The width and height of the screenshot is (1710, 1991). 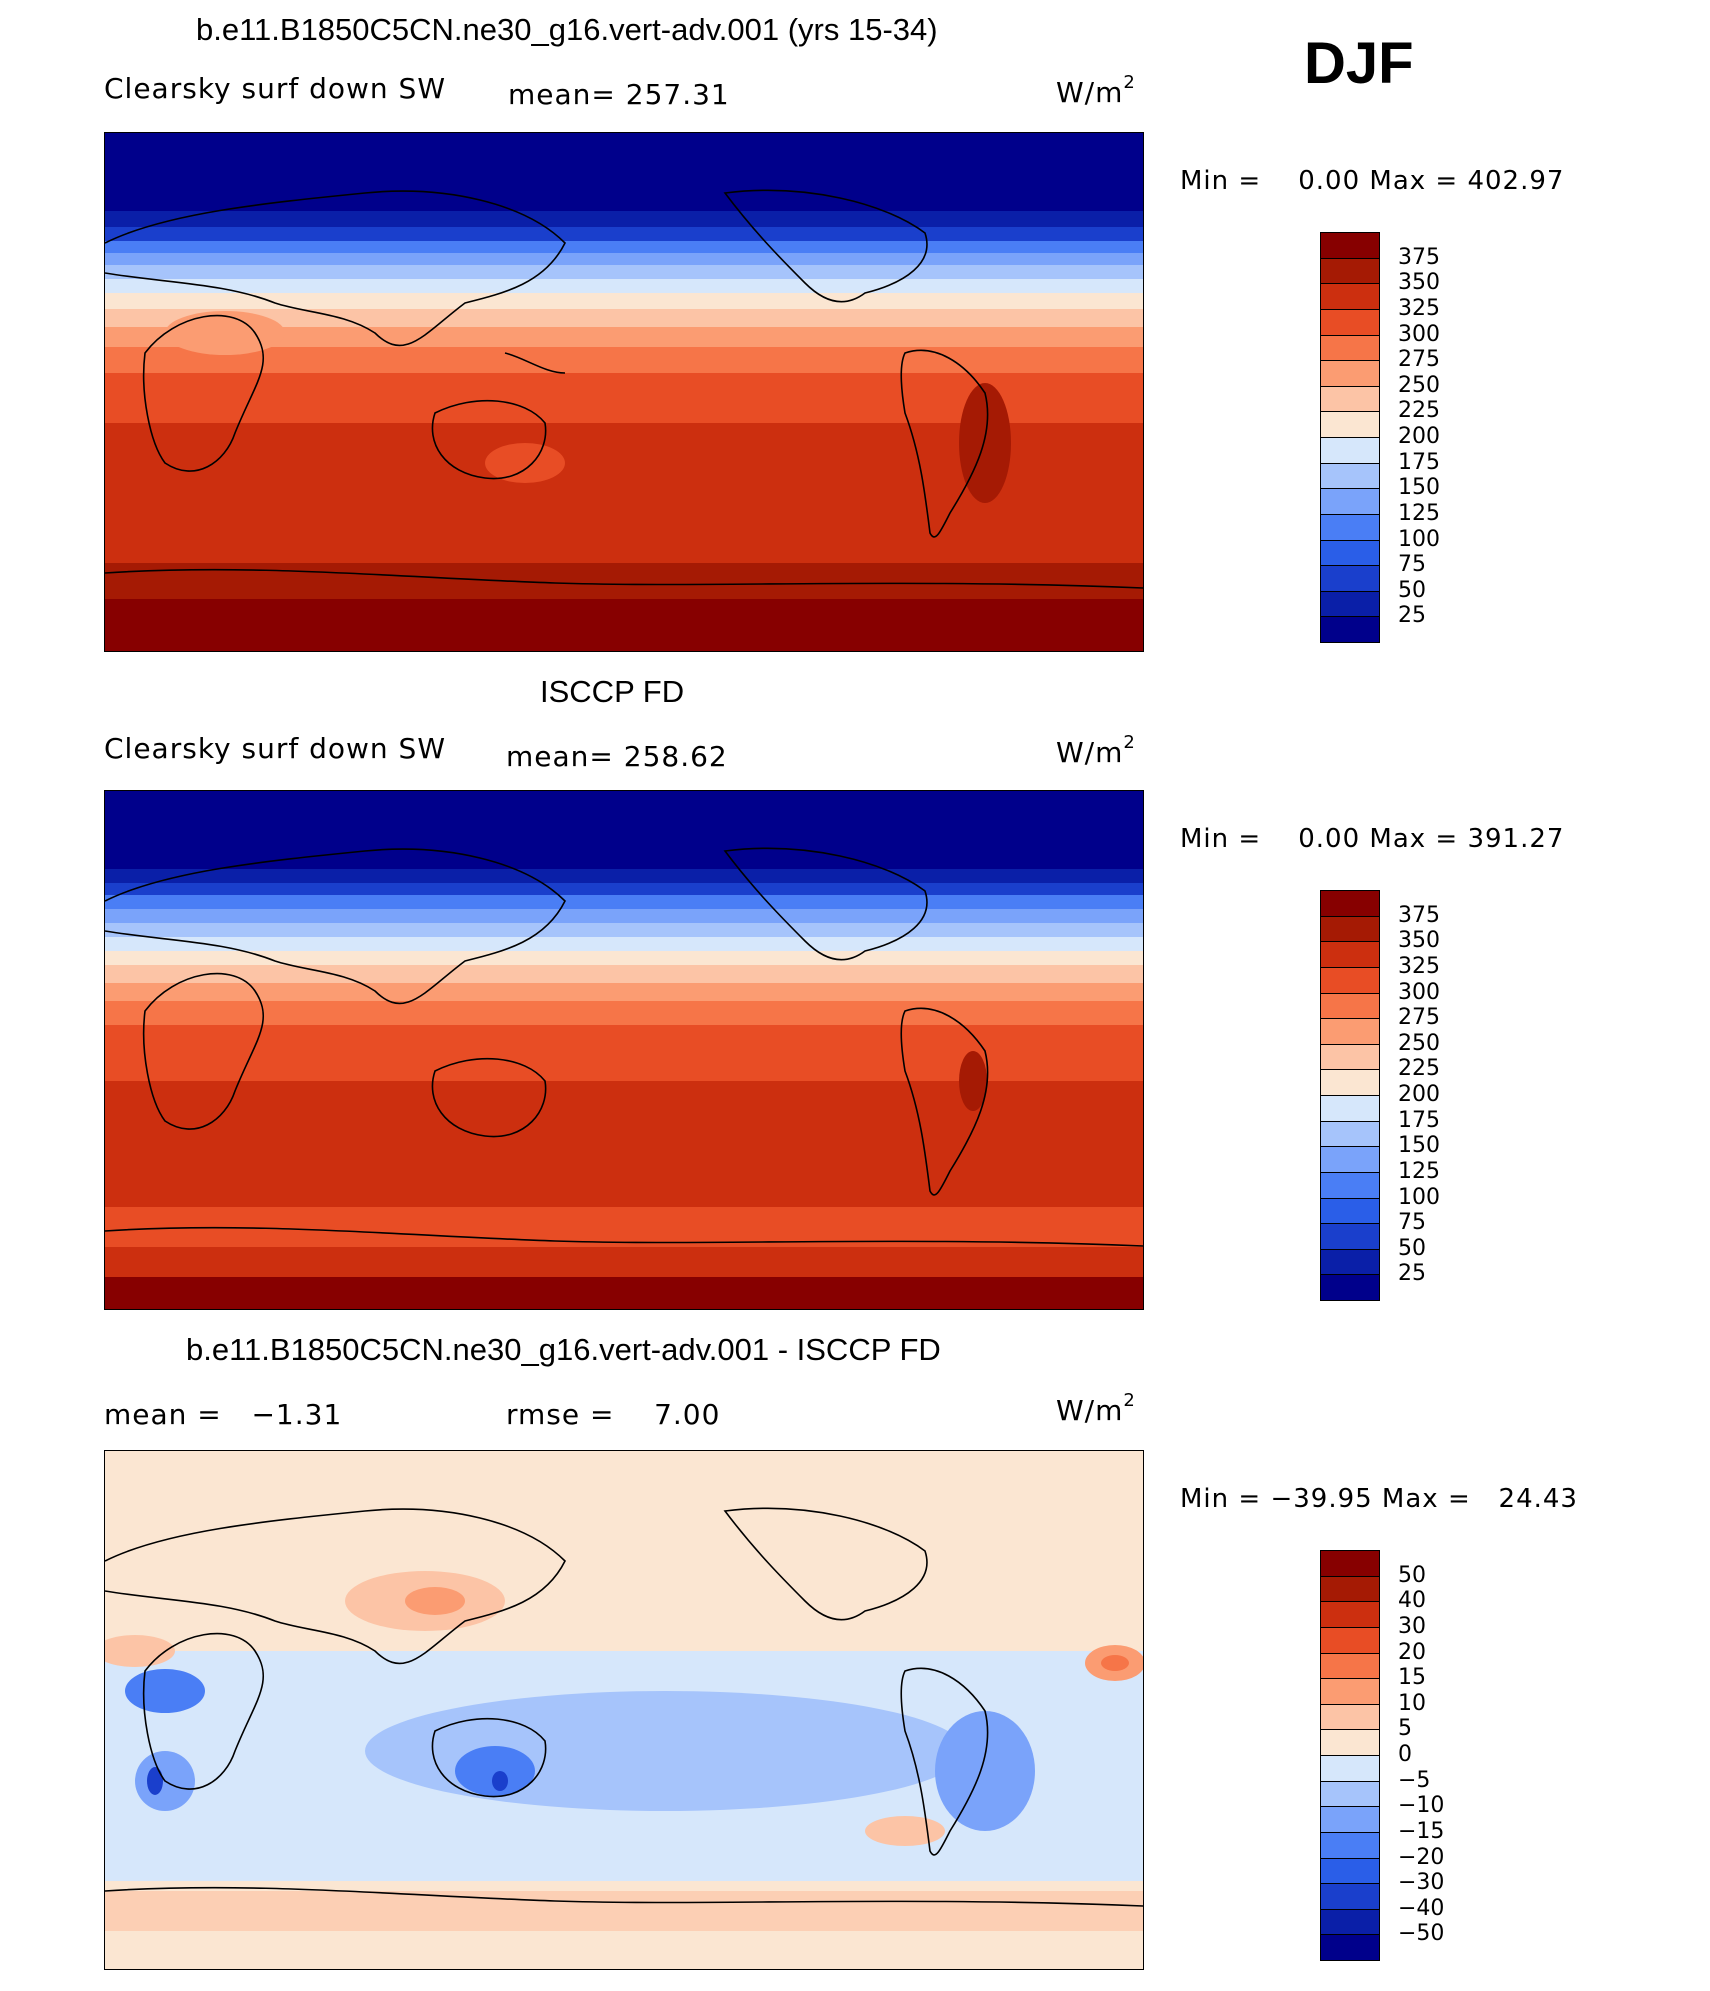 I want to click on panel3-colorbar: 50 40 30 20 15 10 5 0 −5 −10 −15 −20 −30 −40 −50, so click(x=1382, y=1755).